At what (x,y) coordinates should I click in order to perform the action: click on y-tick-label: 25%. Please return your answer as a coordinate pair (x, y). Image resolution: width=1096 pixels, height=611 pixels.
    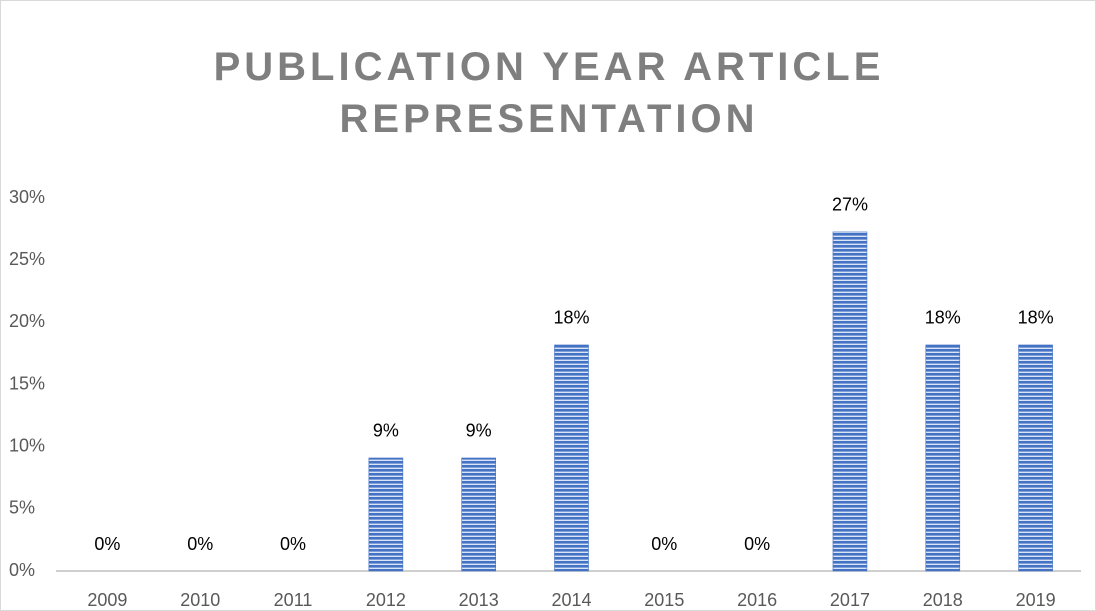
    Looking at the image, I should click on (27, 259).